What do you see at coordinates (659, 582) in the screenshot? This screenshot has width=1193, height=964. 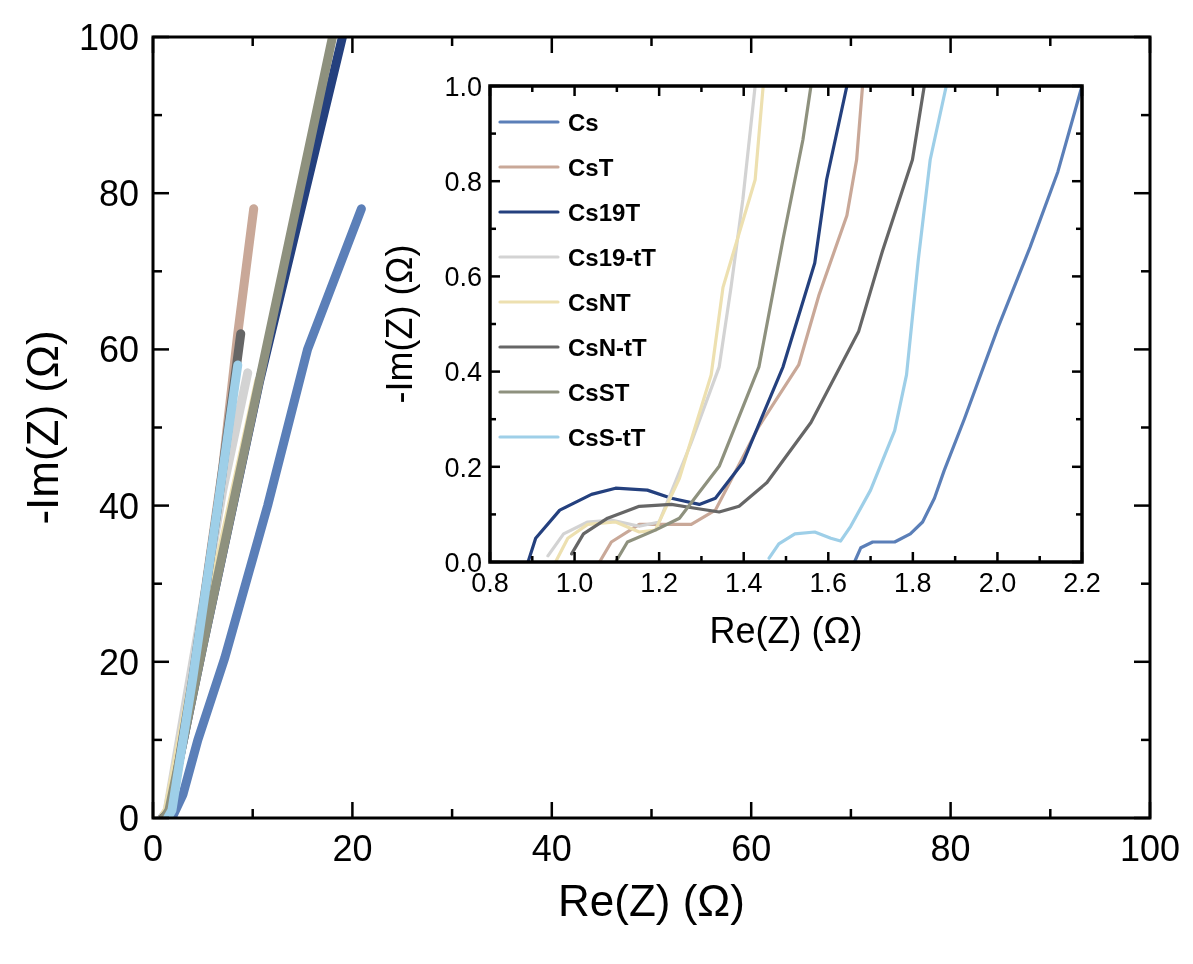 I see `x-tick-label: 1.2` at bounding box center [659, 582].